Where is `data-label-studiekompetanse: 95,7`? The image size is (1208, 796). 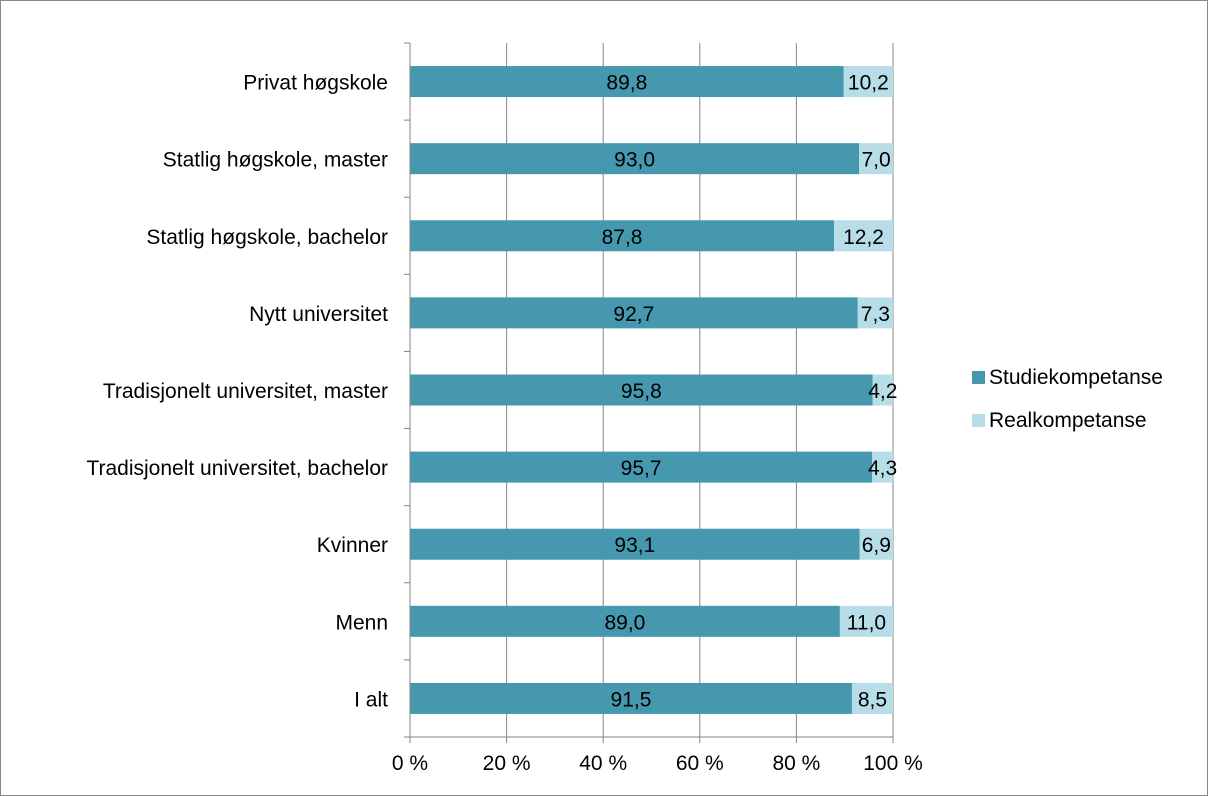
data-label-studiekompetanse: 95,7 is located at coordinates (641, 468).